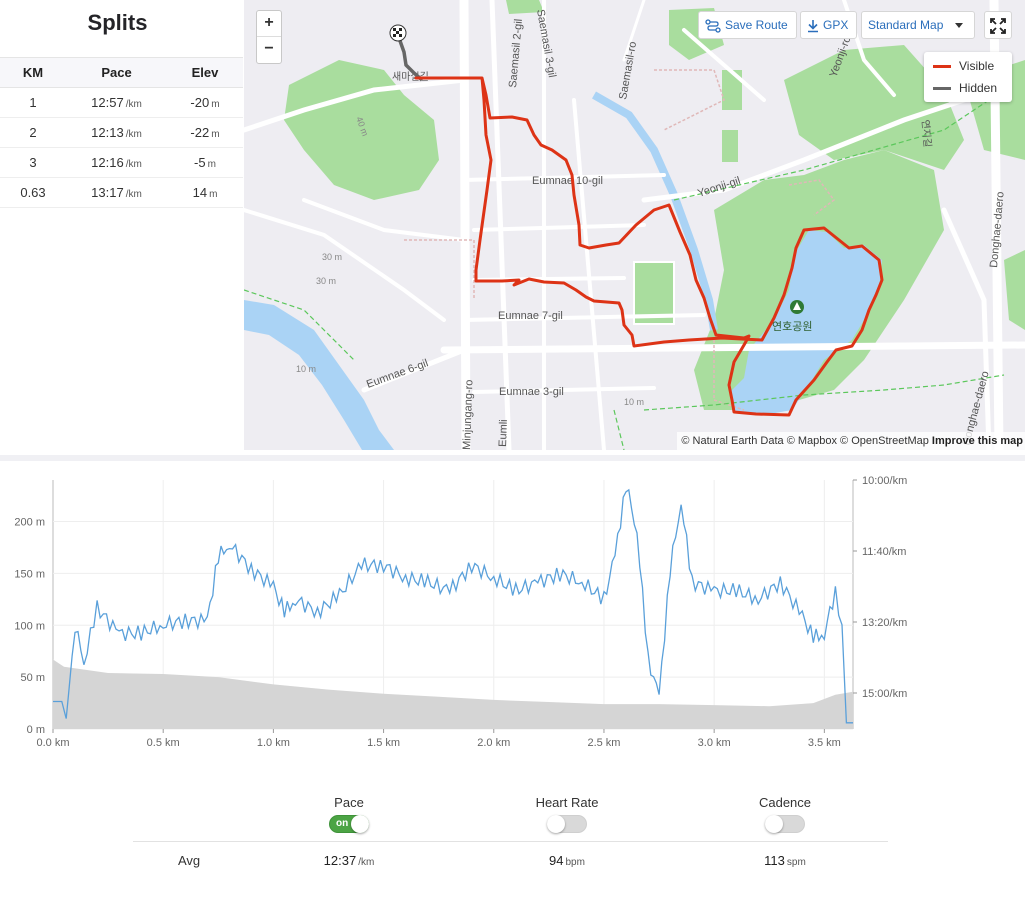 The width and height of the screenshot is (1025, 900). I want to click on map-label-eumnae7: Eumnae 7-gil, so click(530, 316).